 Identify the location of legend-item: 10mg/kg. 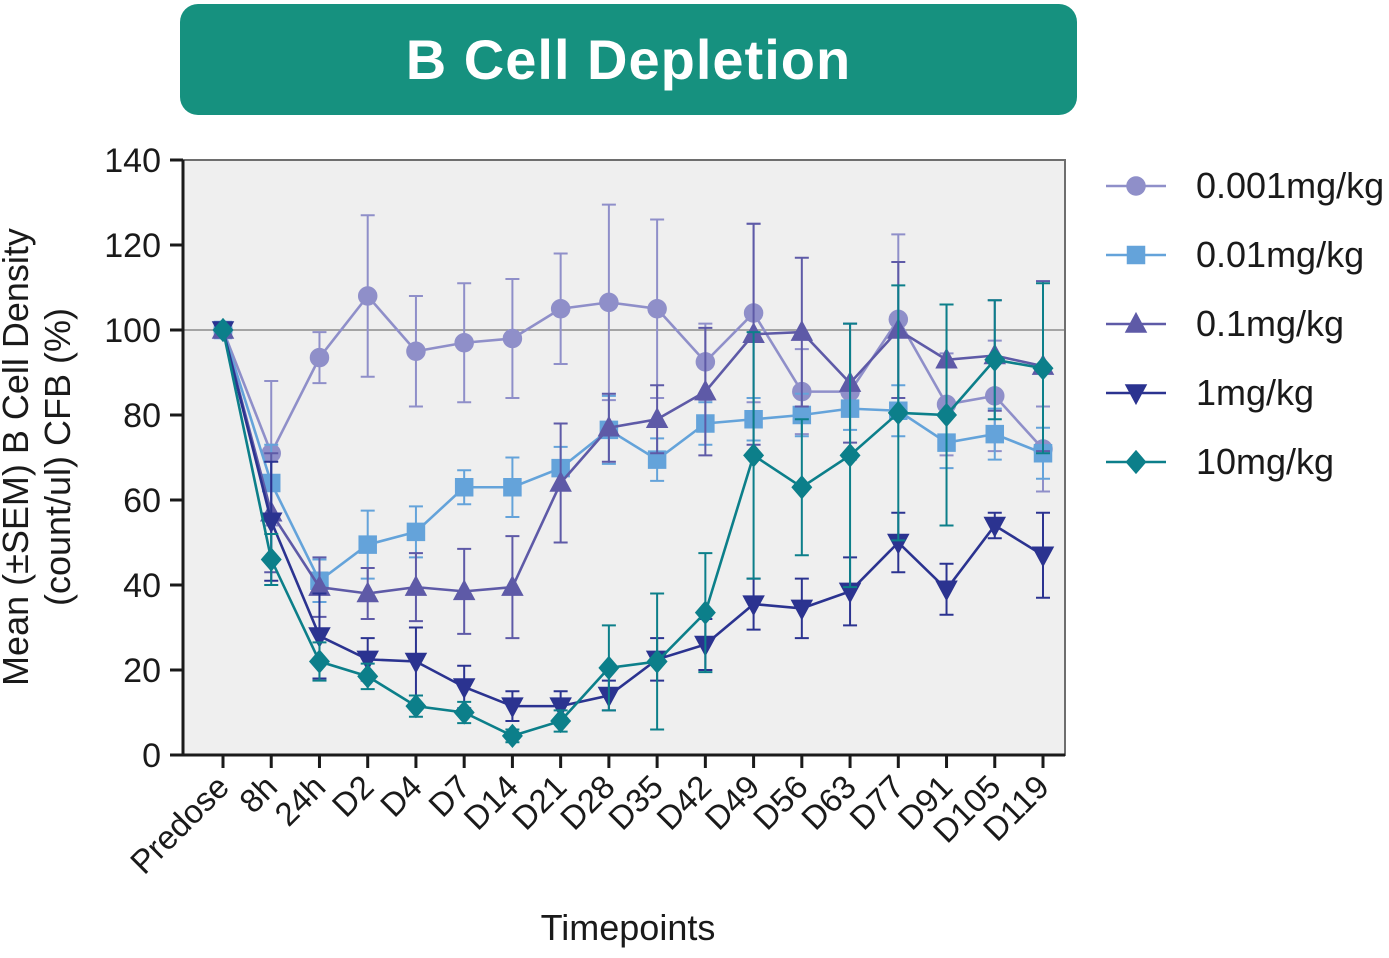
(1220, 461).